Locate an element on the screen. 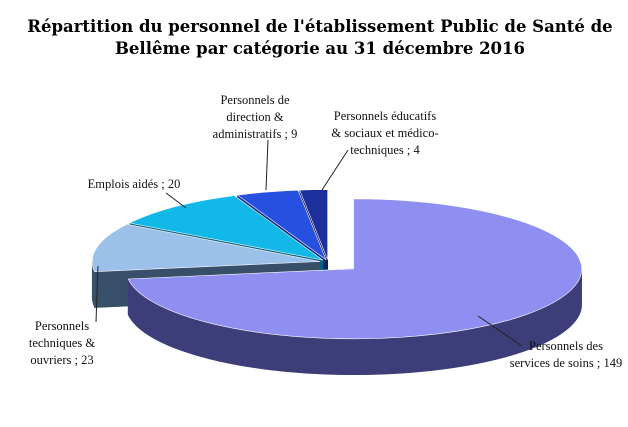 The image size is (628, 427). data-label: ouvriers ; 23 is located at coordinates (61, 360).